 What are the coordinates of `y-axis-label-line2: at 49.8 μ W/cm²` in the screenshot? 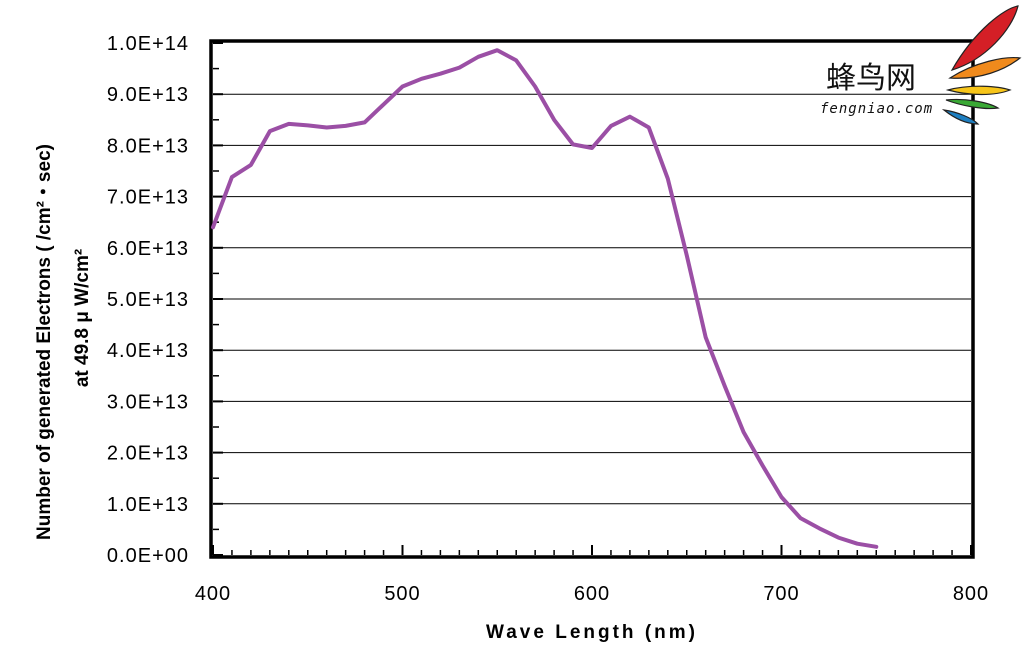 It's located at (82, 318).